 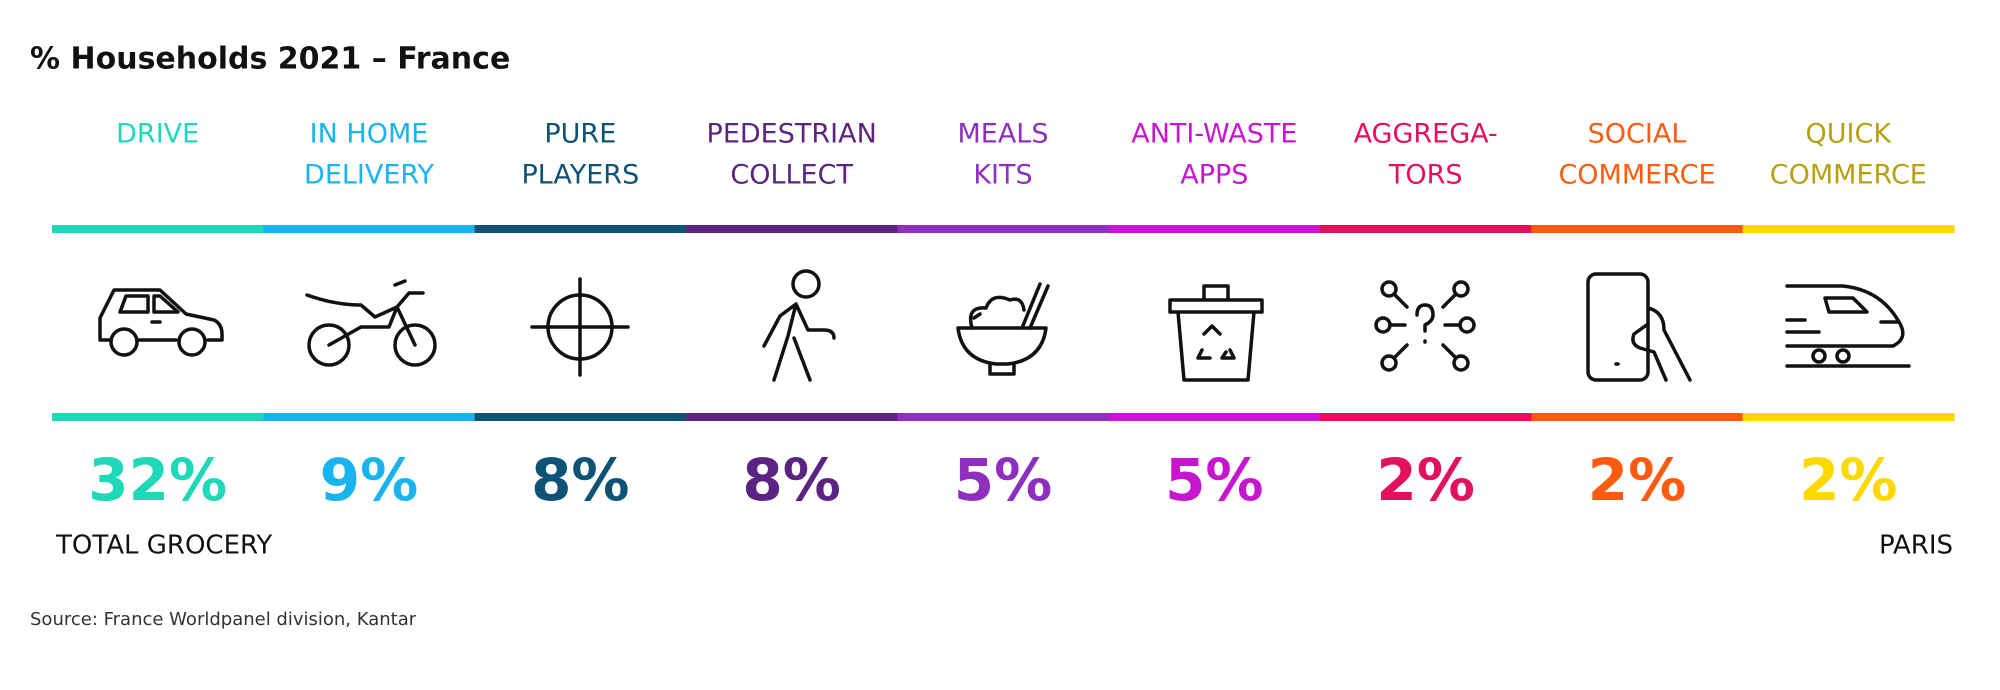 What do you see at coordinates (1214, 175) in the screenshot?
I see `column-label: APPS` at bounding box center [1214, 175].